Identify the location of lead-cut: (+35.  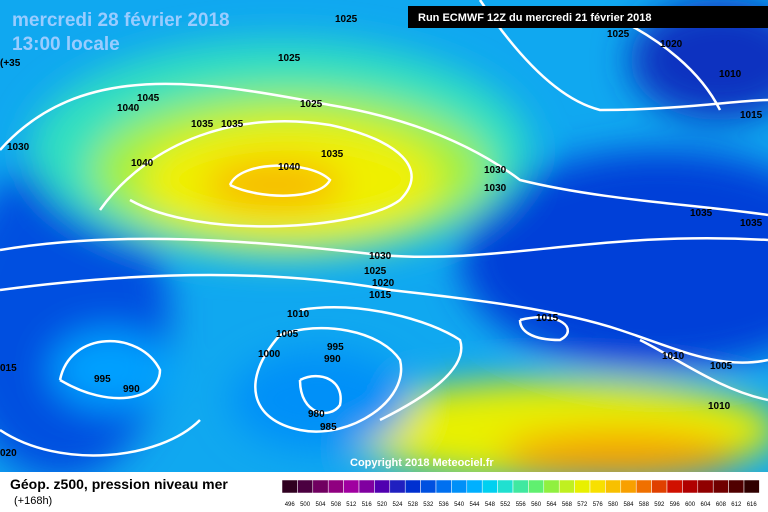
(10, 63).